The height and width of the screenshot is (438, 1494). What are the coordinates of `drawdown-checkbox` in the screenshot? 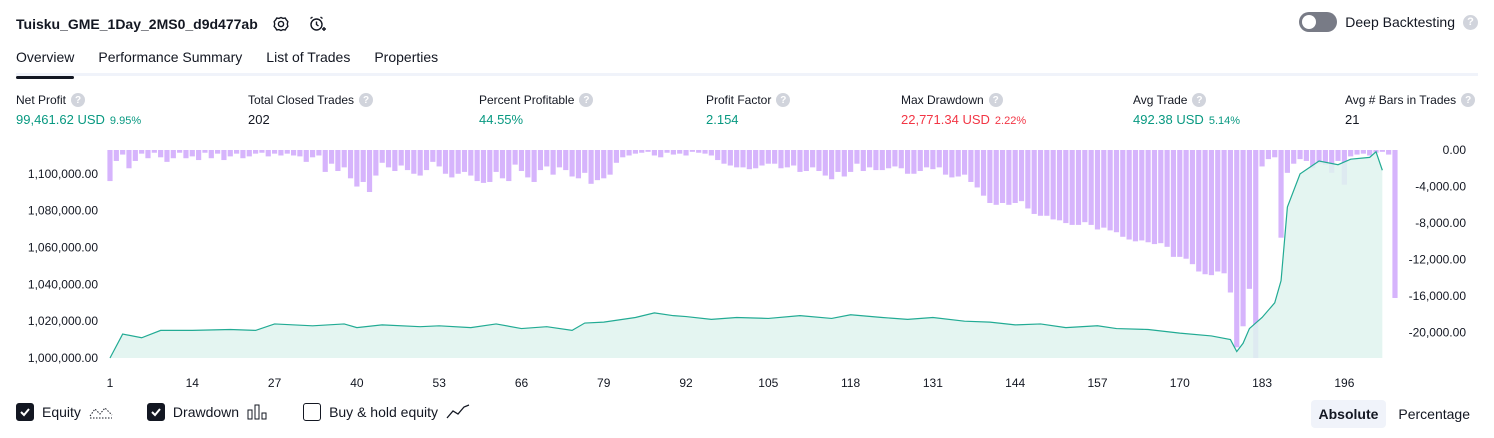 It's located at (156, 412).